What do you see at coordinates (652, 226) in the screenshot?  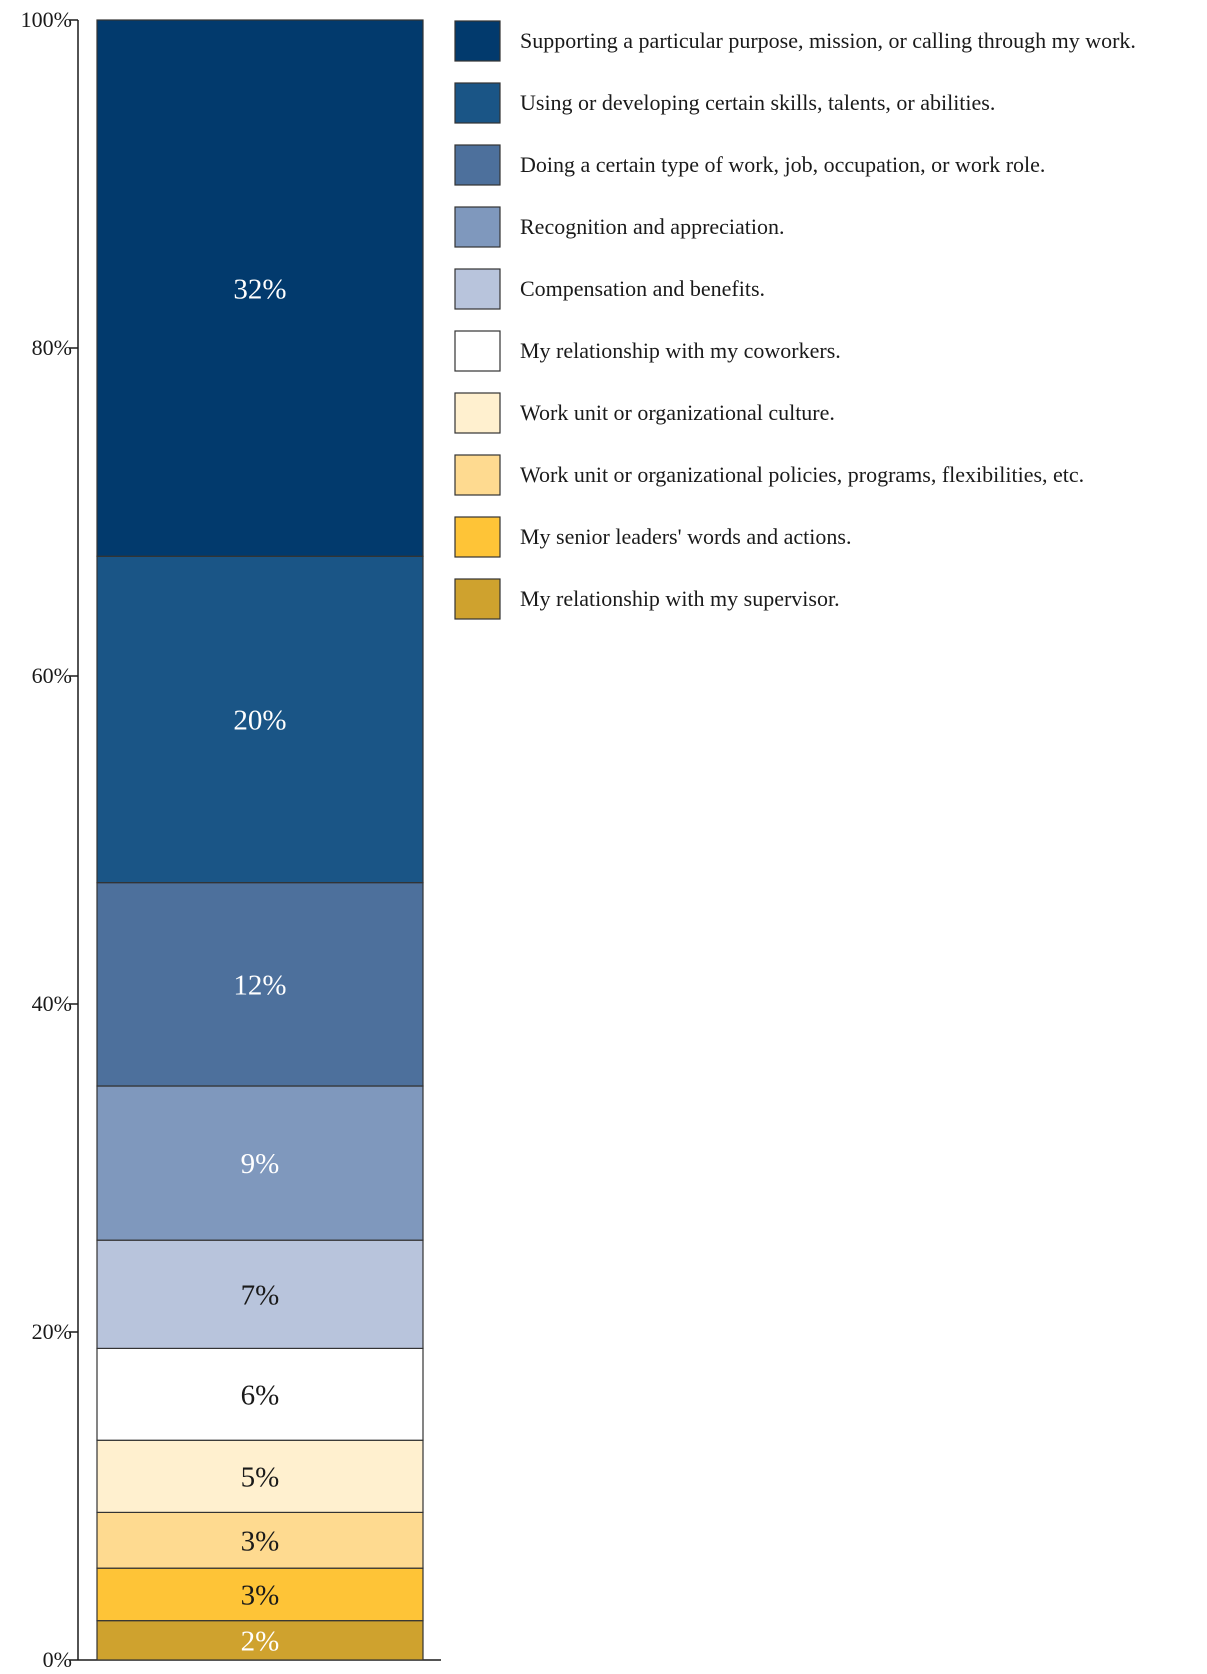 I see `legend-label: Recognition and appreciation.` at bounding box center [652, 226].